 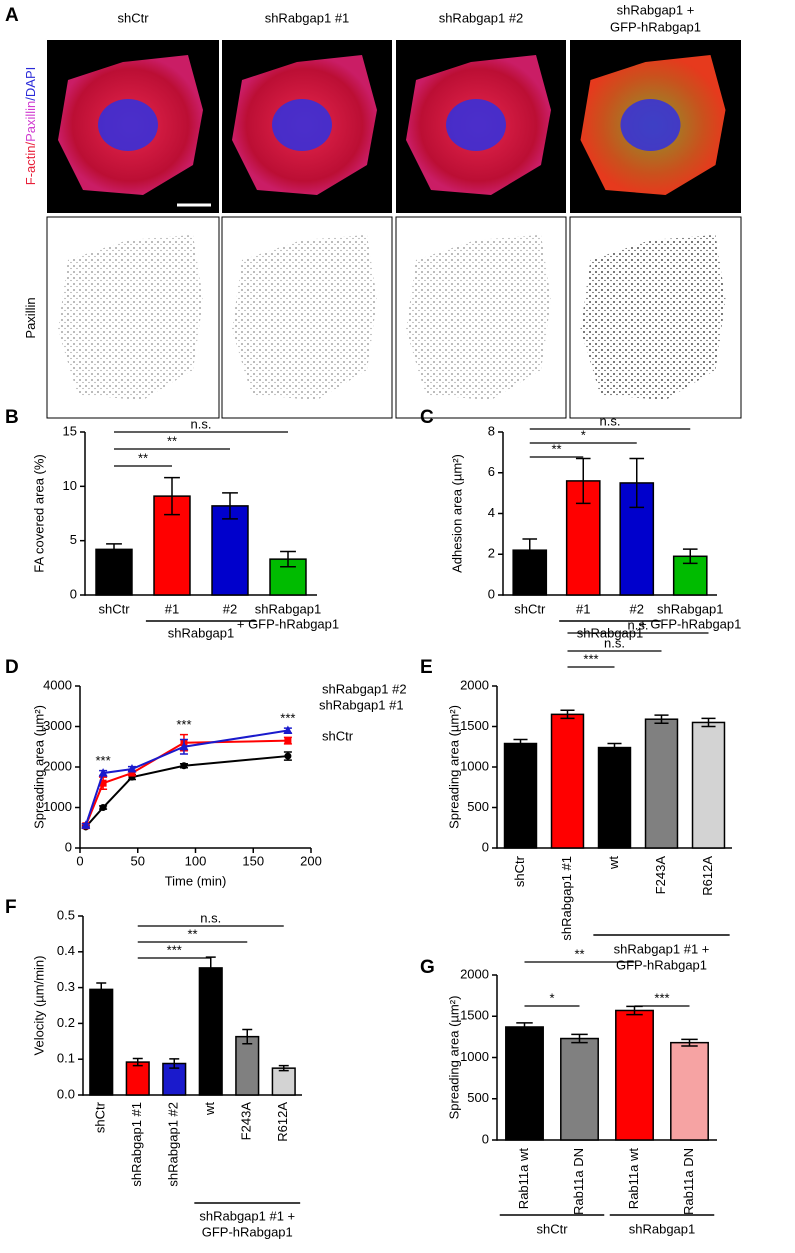 What do you see at coordinates (307, 17) in the screenshot?
I see `column-header: shRabgap1 #1` at bounding box center [307, 17].